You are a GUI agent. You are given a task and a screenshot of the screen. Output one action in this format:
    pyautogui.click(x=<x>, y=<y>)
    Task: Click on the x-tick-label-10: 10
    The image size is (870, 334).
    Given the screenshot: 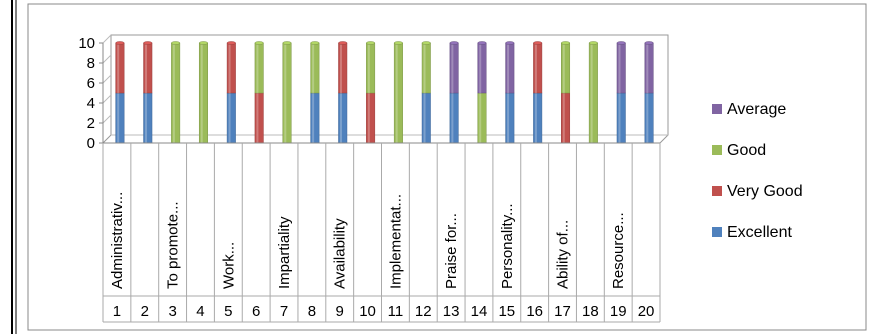 What is the action you would take?
    pyautogui.click(x=367, y=311)
    